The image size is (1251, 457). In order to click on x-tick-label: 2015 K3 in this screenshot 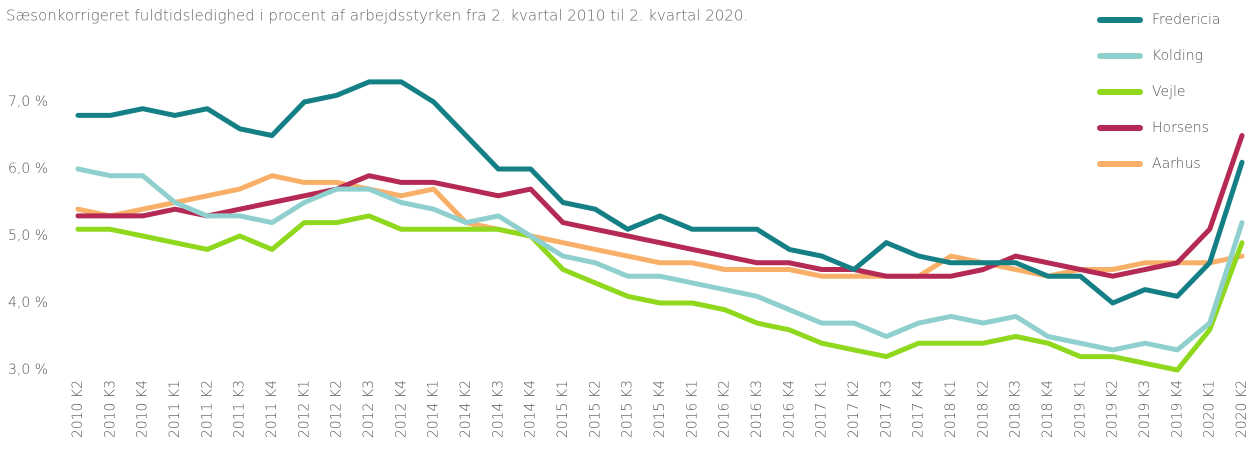, I will do `click(628, 409)`.